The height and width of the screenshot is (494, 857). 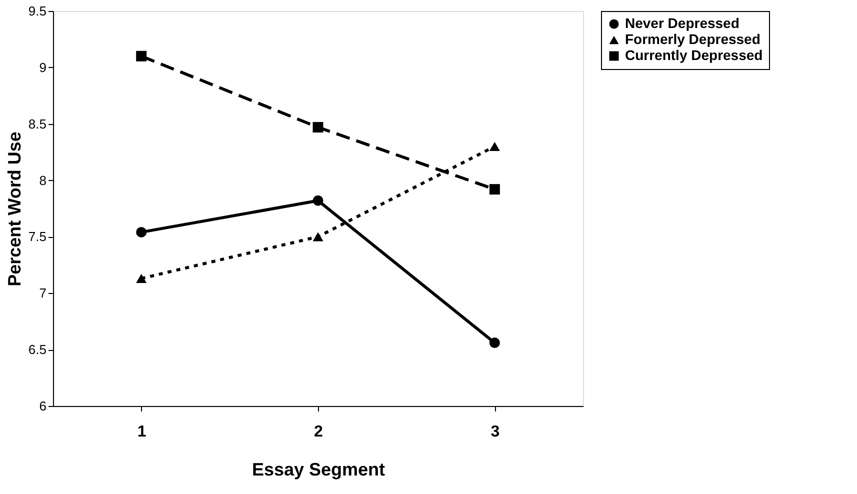 I want to click on legend-label: Never Depressed, so click(x=682, y=23).